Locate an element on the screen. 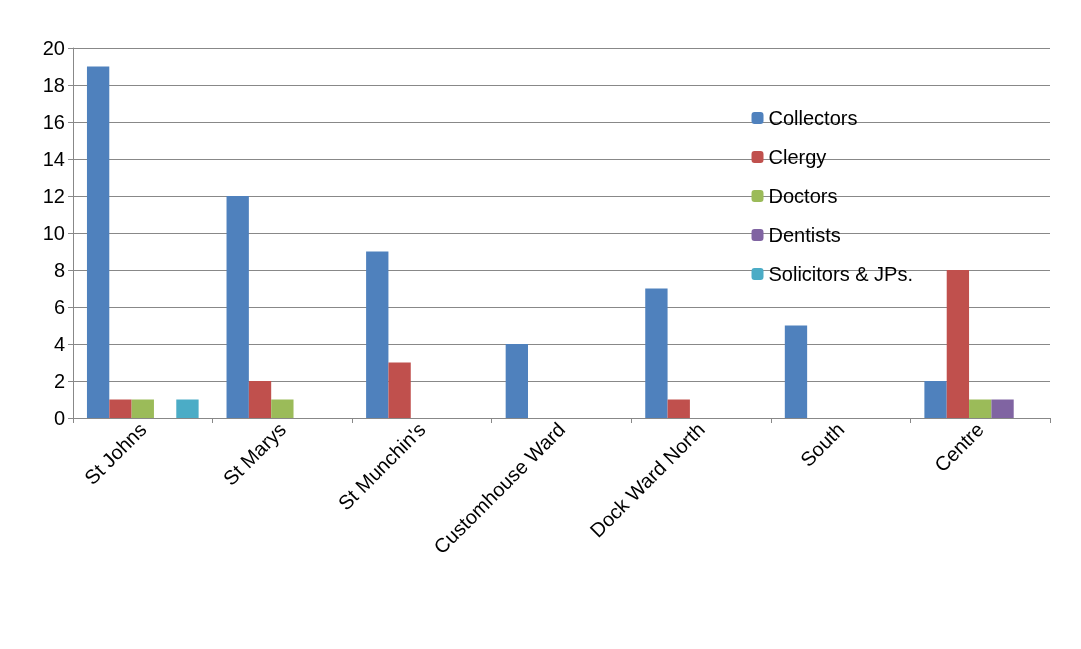 Image resolution: width=1081 pixels, height=649 pixels. legend-label: Clergy is located at coordinates (797, 157).